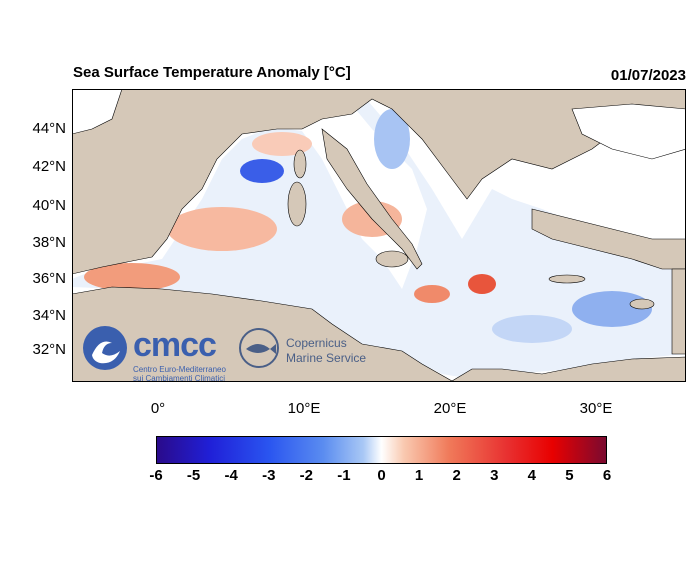 This screenshot has width=700, height=571. I want to click on island-sicily, so click(392, 259).